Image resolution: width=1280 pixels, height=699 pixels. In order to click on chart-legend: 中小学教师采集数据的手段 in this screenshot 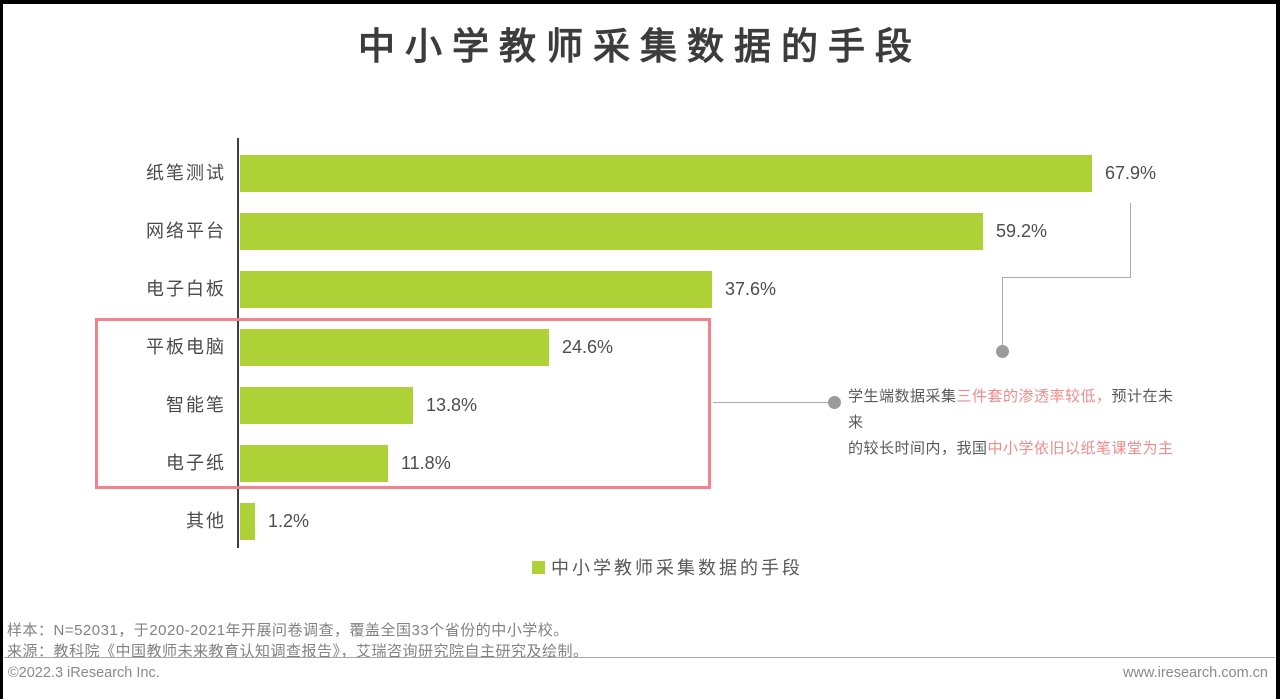, I will do `click(667, 567)`.